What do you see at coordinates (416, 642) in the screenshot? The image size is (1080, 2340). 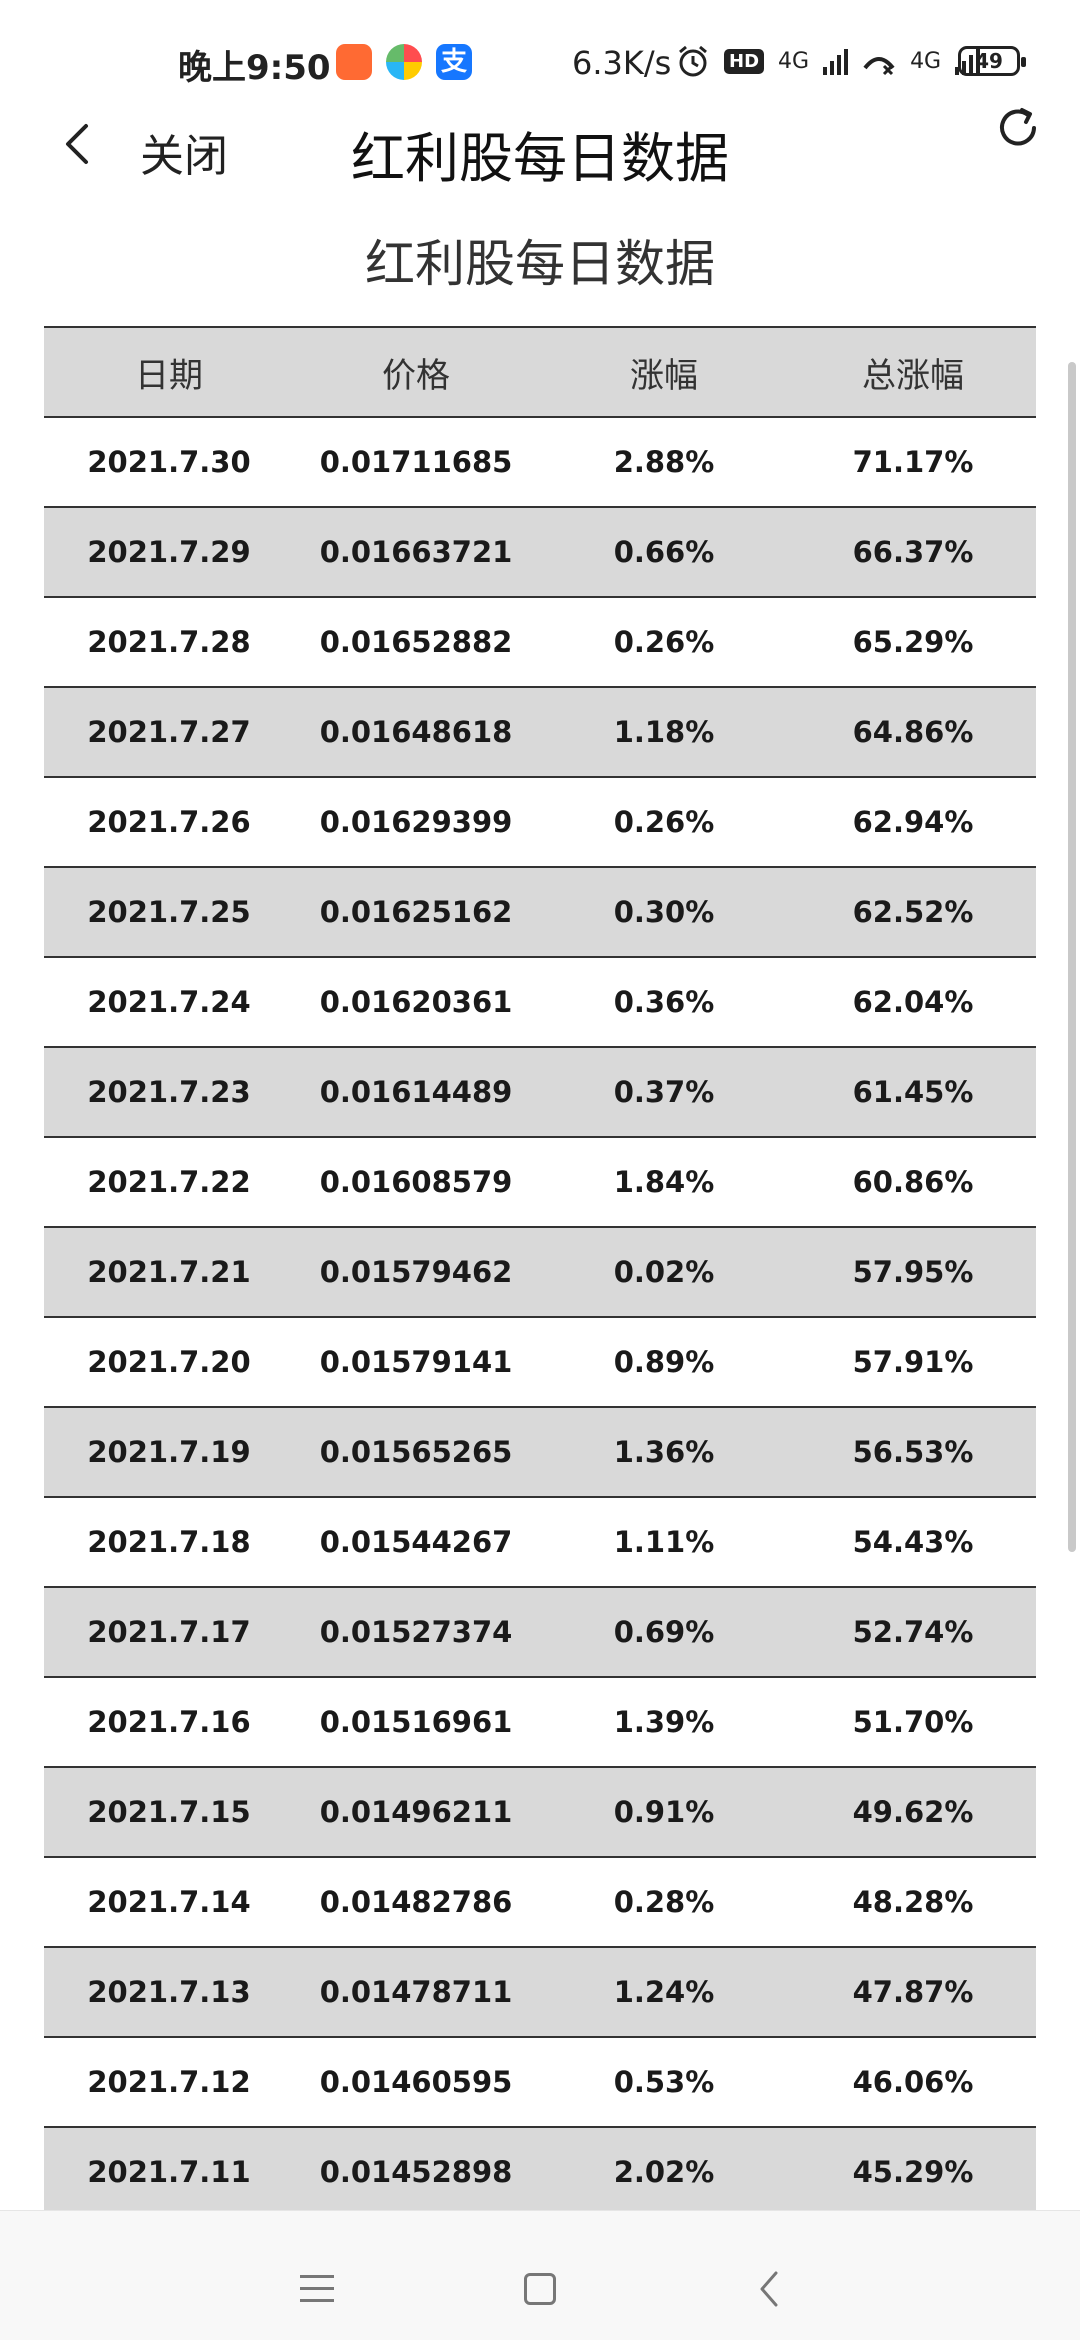 I see `cell-price: 0.01652882` at bounding box center [416, 642].